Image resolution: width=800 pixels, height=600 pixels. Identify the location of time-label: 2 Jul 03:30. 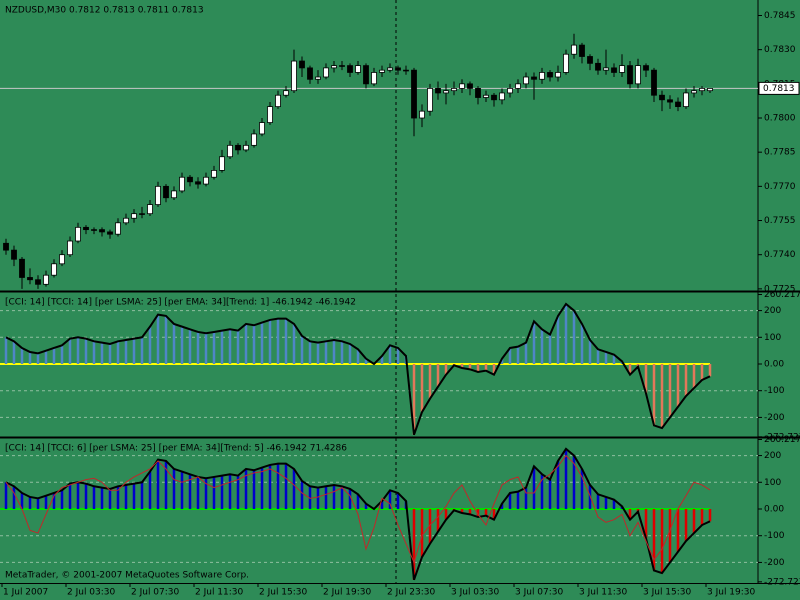
(91, 593).